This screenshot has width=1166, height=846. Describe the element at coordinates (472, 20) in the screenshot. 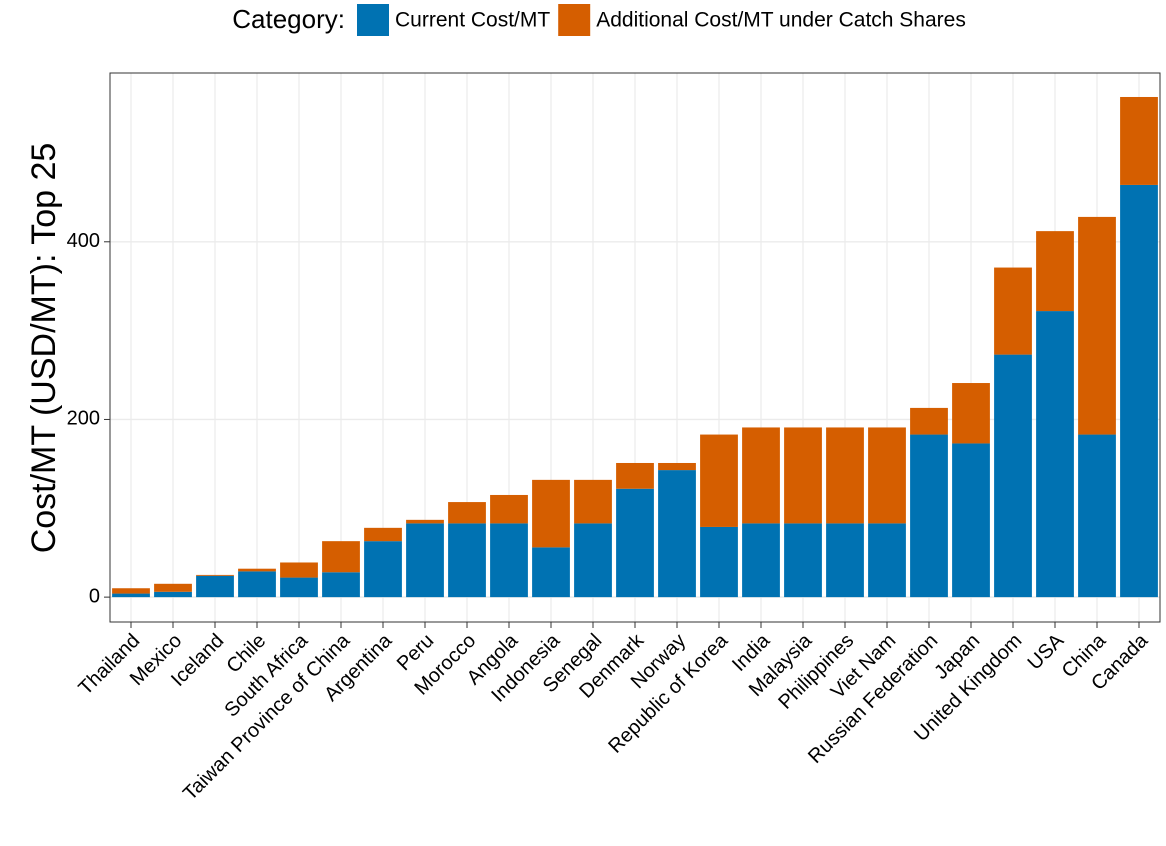

I see `legend-label: Current Cost/MT` at that location.